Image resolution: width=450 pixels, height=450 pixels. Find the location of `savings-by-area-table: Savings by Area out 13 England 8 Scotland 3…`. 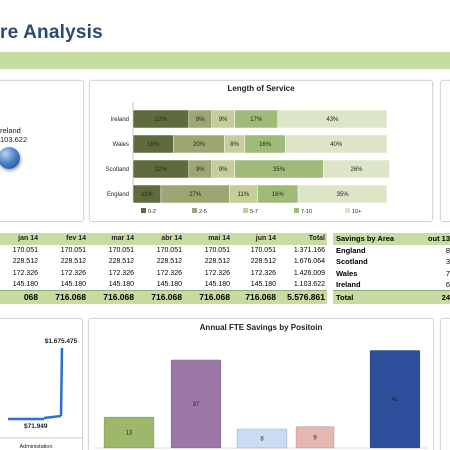

savings-by-area-table: Savings by Area out 13 England 8 Scotland 3… is located at coordinates (391, 268).